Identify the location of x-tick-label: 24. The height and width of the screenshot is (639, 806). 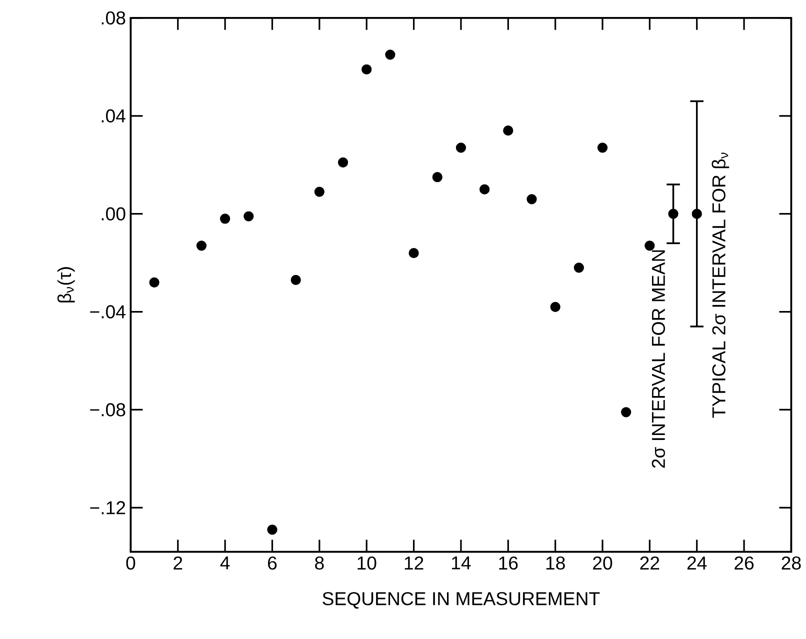
(697, 563).